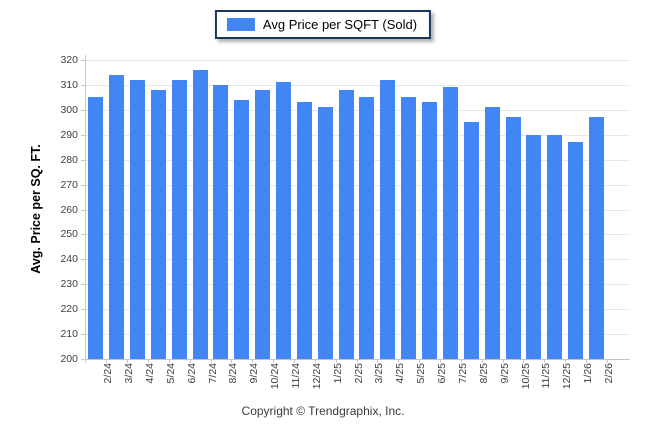 The width and height of the screenshot is (646, 434). What do you see at coordinates (108, 373) in the screenshot?
I see `x-tick-label: 2/24` at bounding box center [108, 373].